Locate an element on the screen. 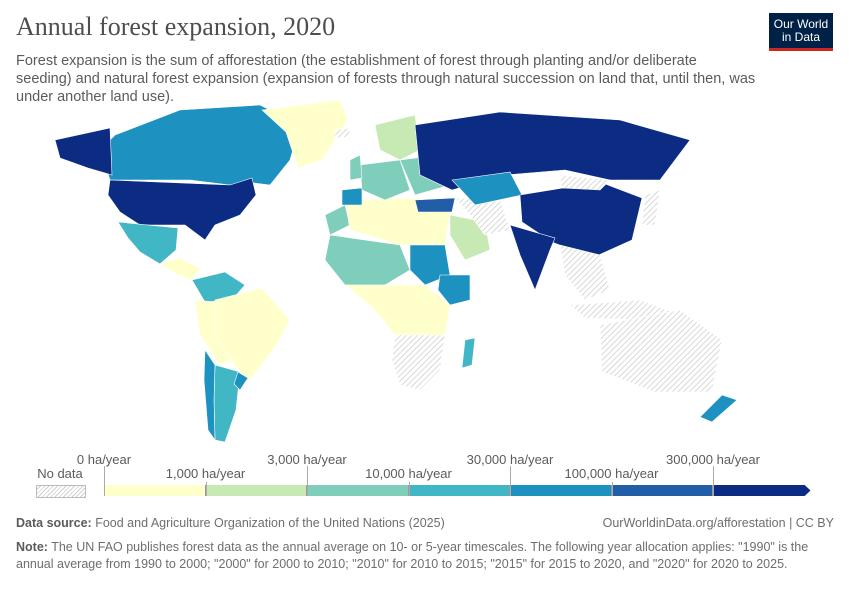 This screenshot has height=600, width=850. country-spain is located at coordinates (352, 196).